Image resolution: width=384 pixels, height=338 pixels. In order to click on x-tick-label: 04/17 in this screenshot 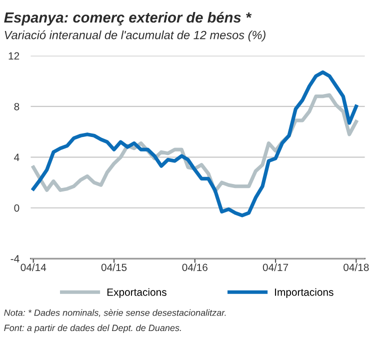, I will do `click(275, 267)`.